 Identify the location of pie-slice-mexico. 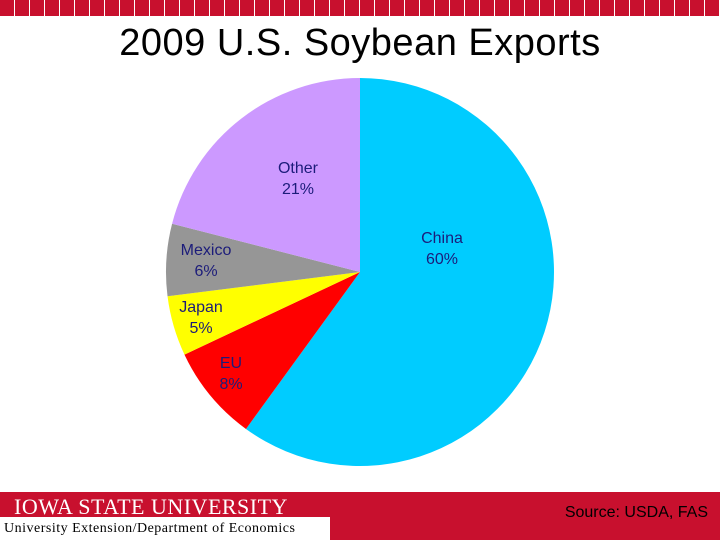
(262, 260).